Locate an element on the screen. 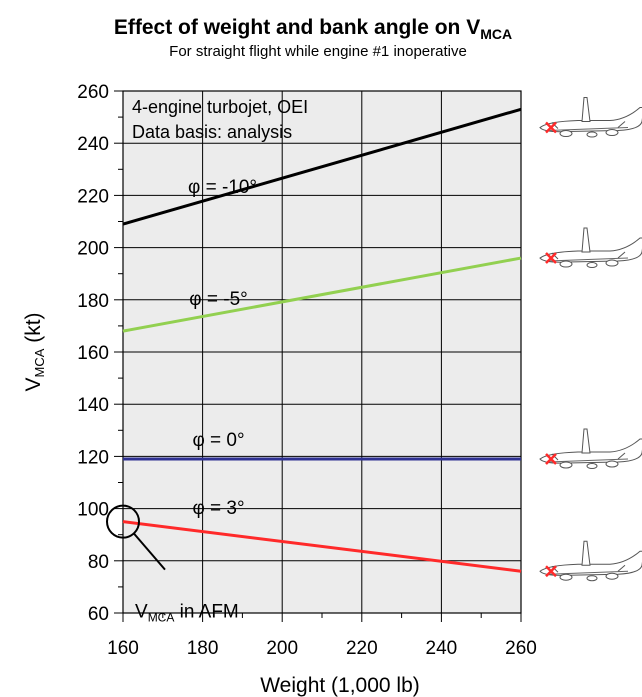 Image resolution: width=642 pixels, height=697 pixels. series-label-group-0: φ = -10° is located at coordinates (222, 187).